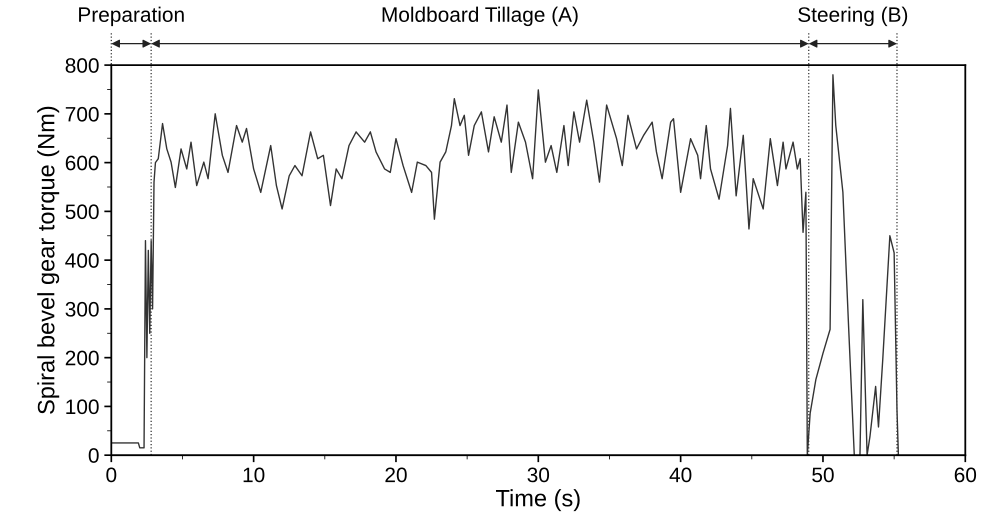  Describe the element at coordinates (82, 65) in the screenshot. I see `y-tick-label: 800` at that location.